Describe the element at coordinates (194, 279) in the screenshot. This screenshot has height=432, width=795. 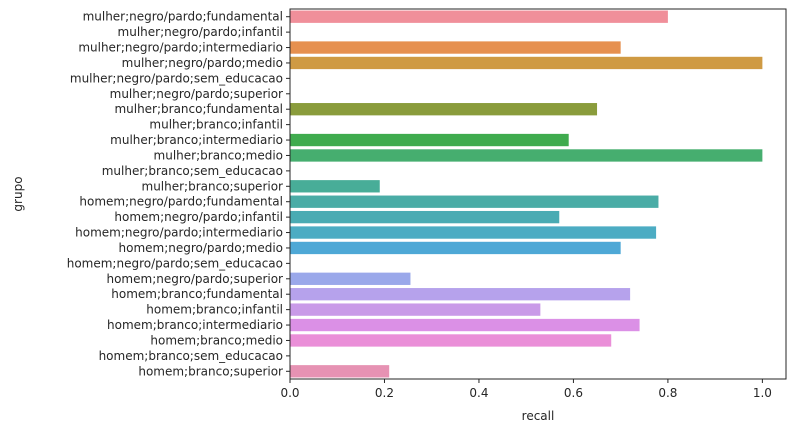
I see `y-tick-label-17: homem;negro/pardo;superior` at that location.